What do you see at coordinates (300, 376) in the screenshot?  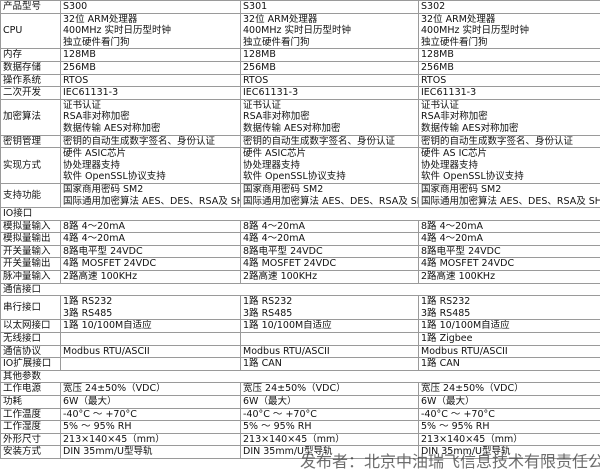 I see `section-row: 其他参数` at bounding box center [300, 376].